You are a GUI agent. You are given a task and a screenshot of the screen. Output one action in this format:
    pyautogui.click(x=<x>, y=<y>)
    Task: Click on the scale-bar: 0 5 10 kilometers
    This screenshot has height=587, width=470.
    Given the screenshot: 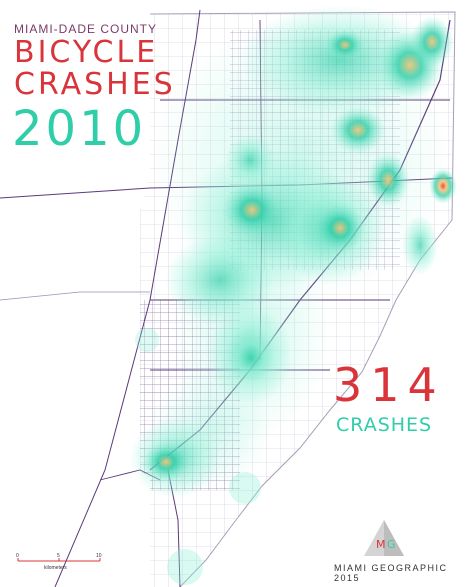 What is the action you would take?
    pyautogui.click(x=59, y=562)
    